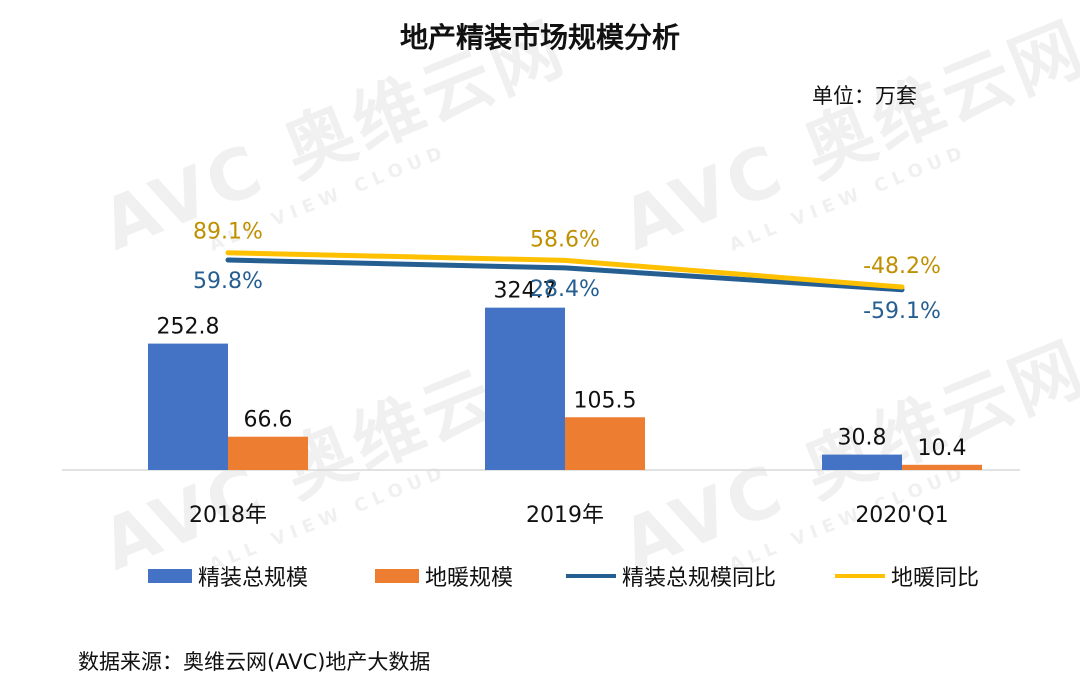  I want to click on bar-label-heating: 10.4, so click(942, 448).